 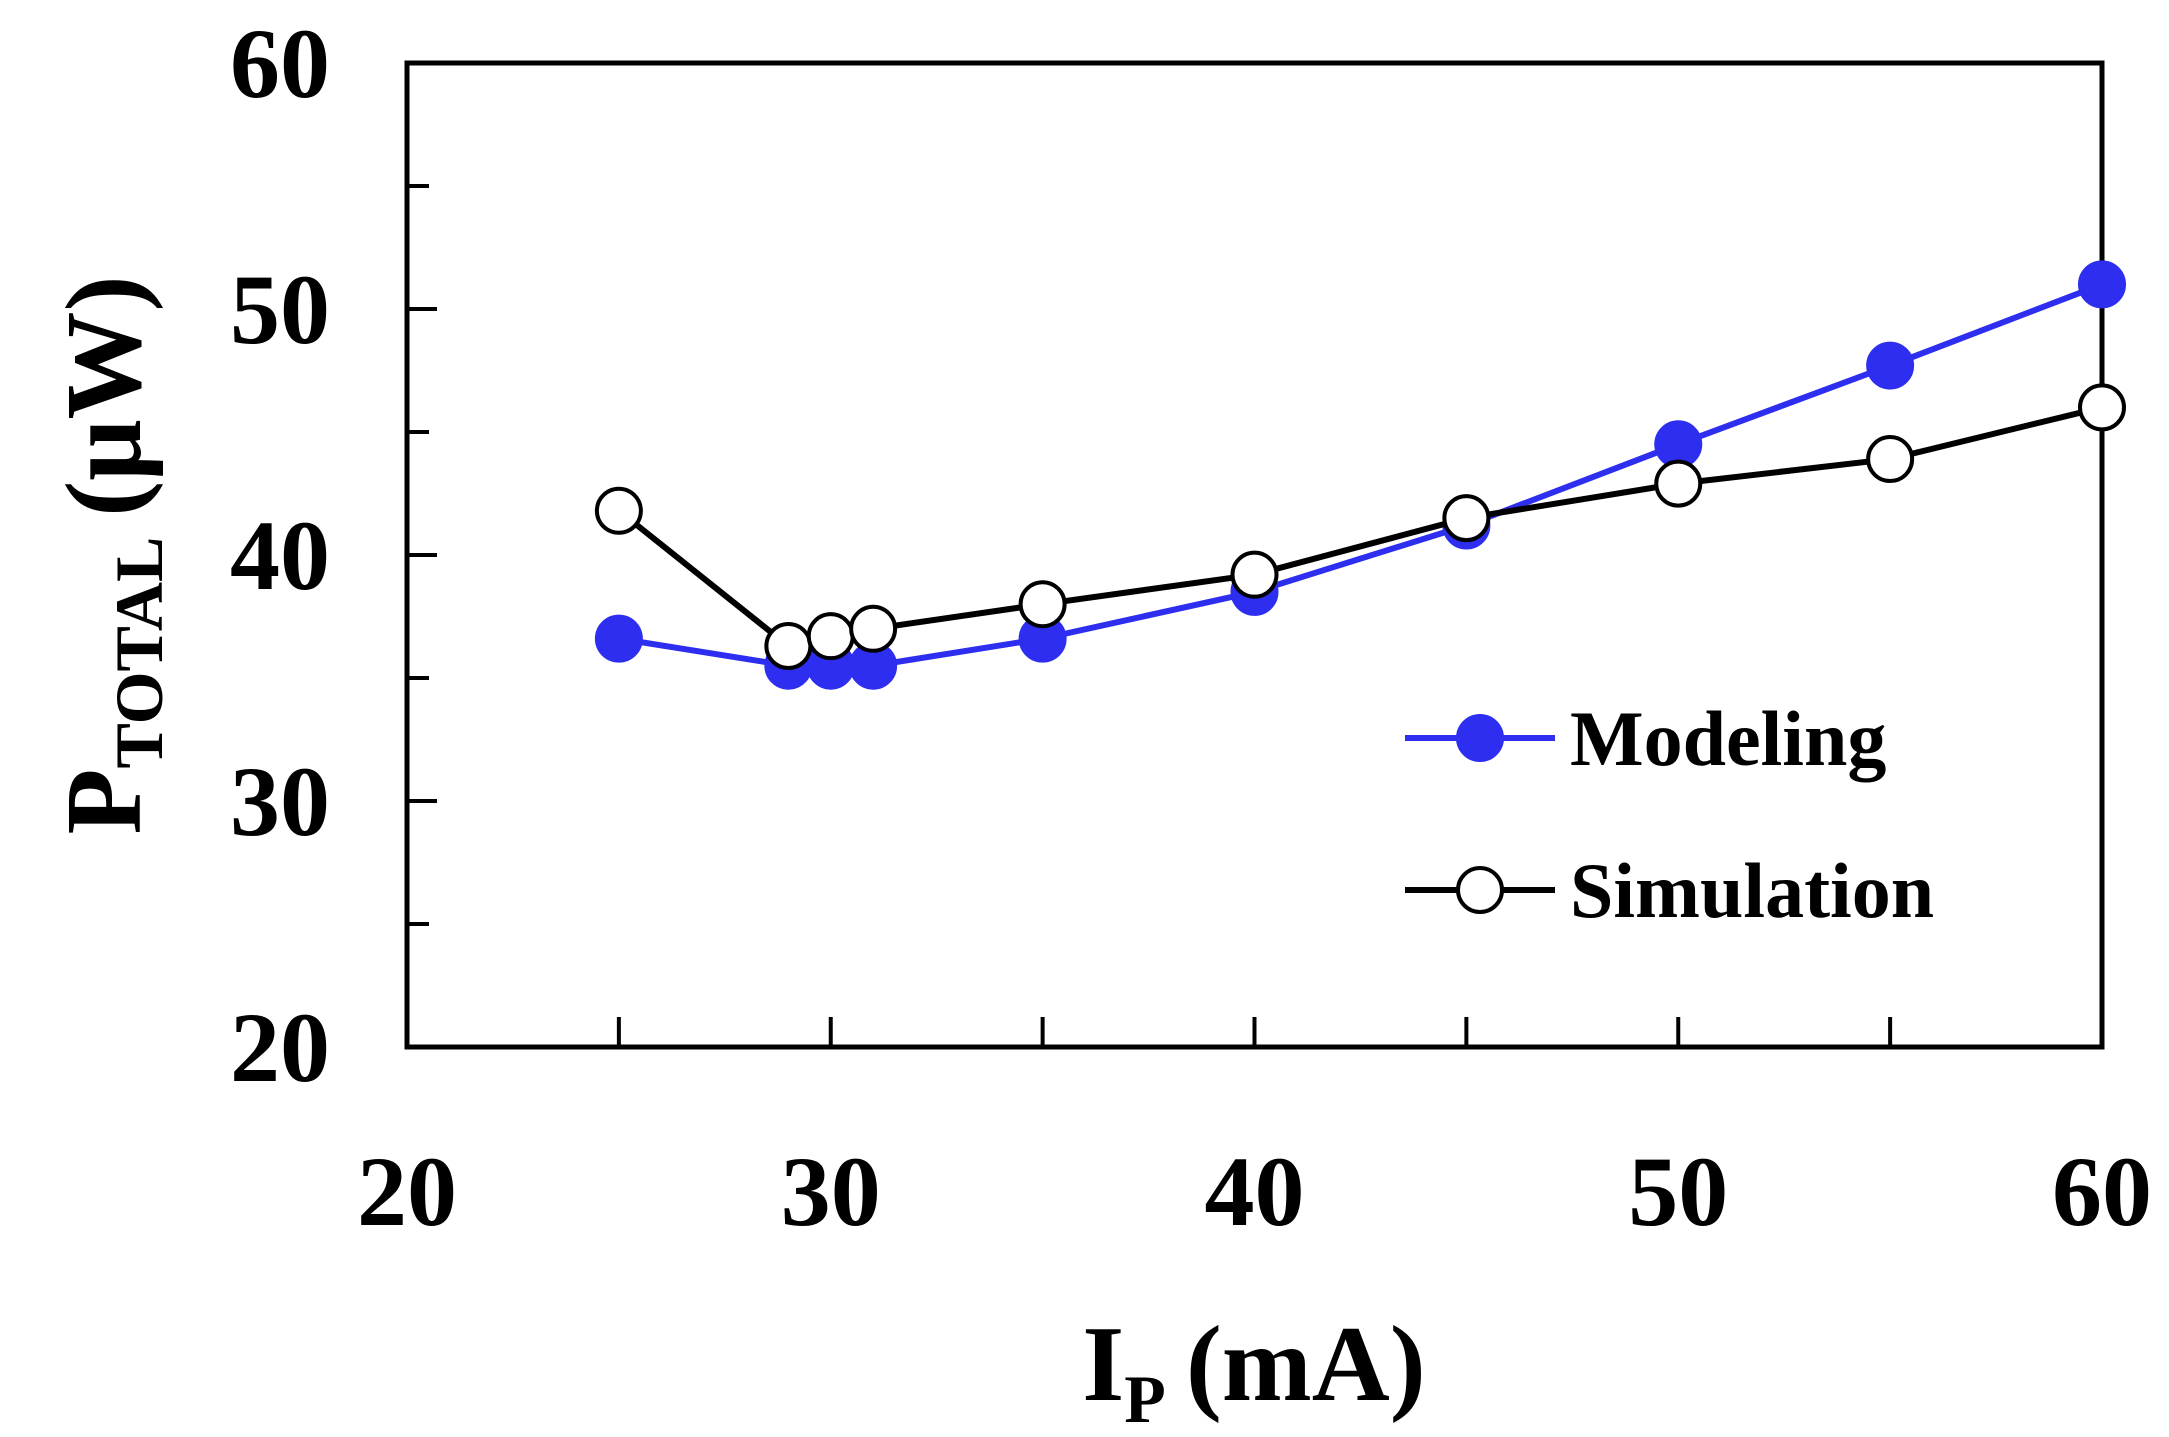 I want to click on legend-marker-modeling, so click(x=1480, y=738).